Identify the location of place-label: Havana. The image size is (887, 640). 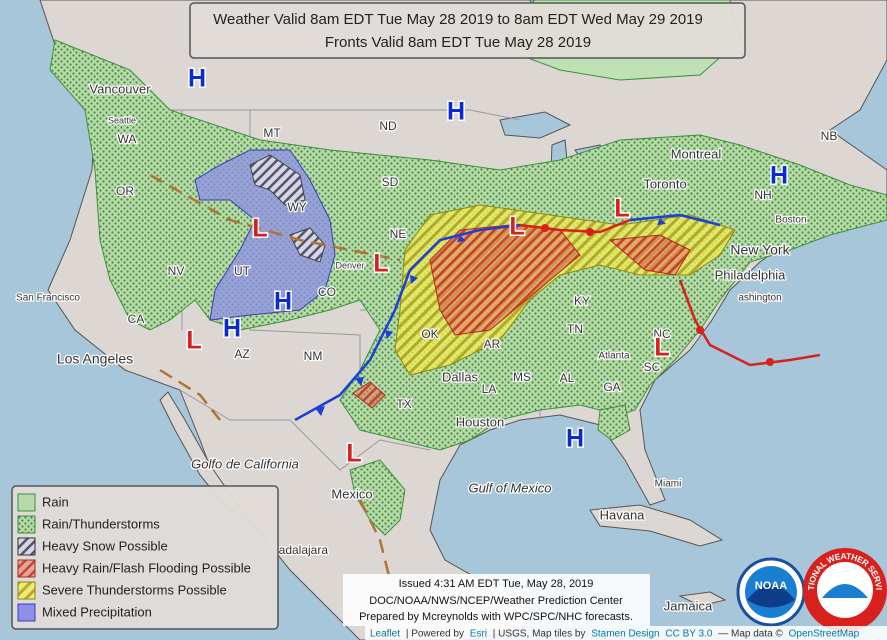
(623, 514).